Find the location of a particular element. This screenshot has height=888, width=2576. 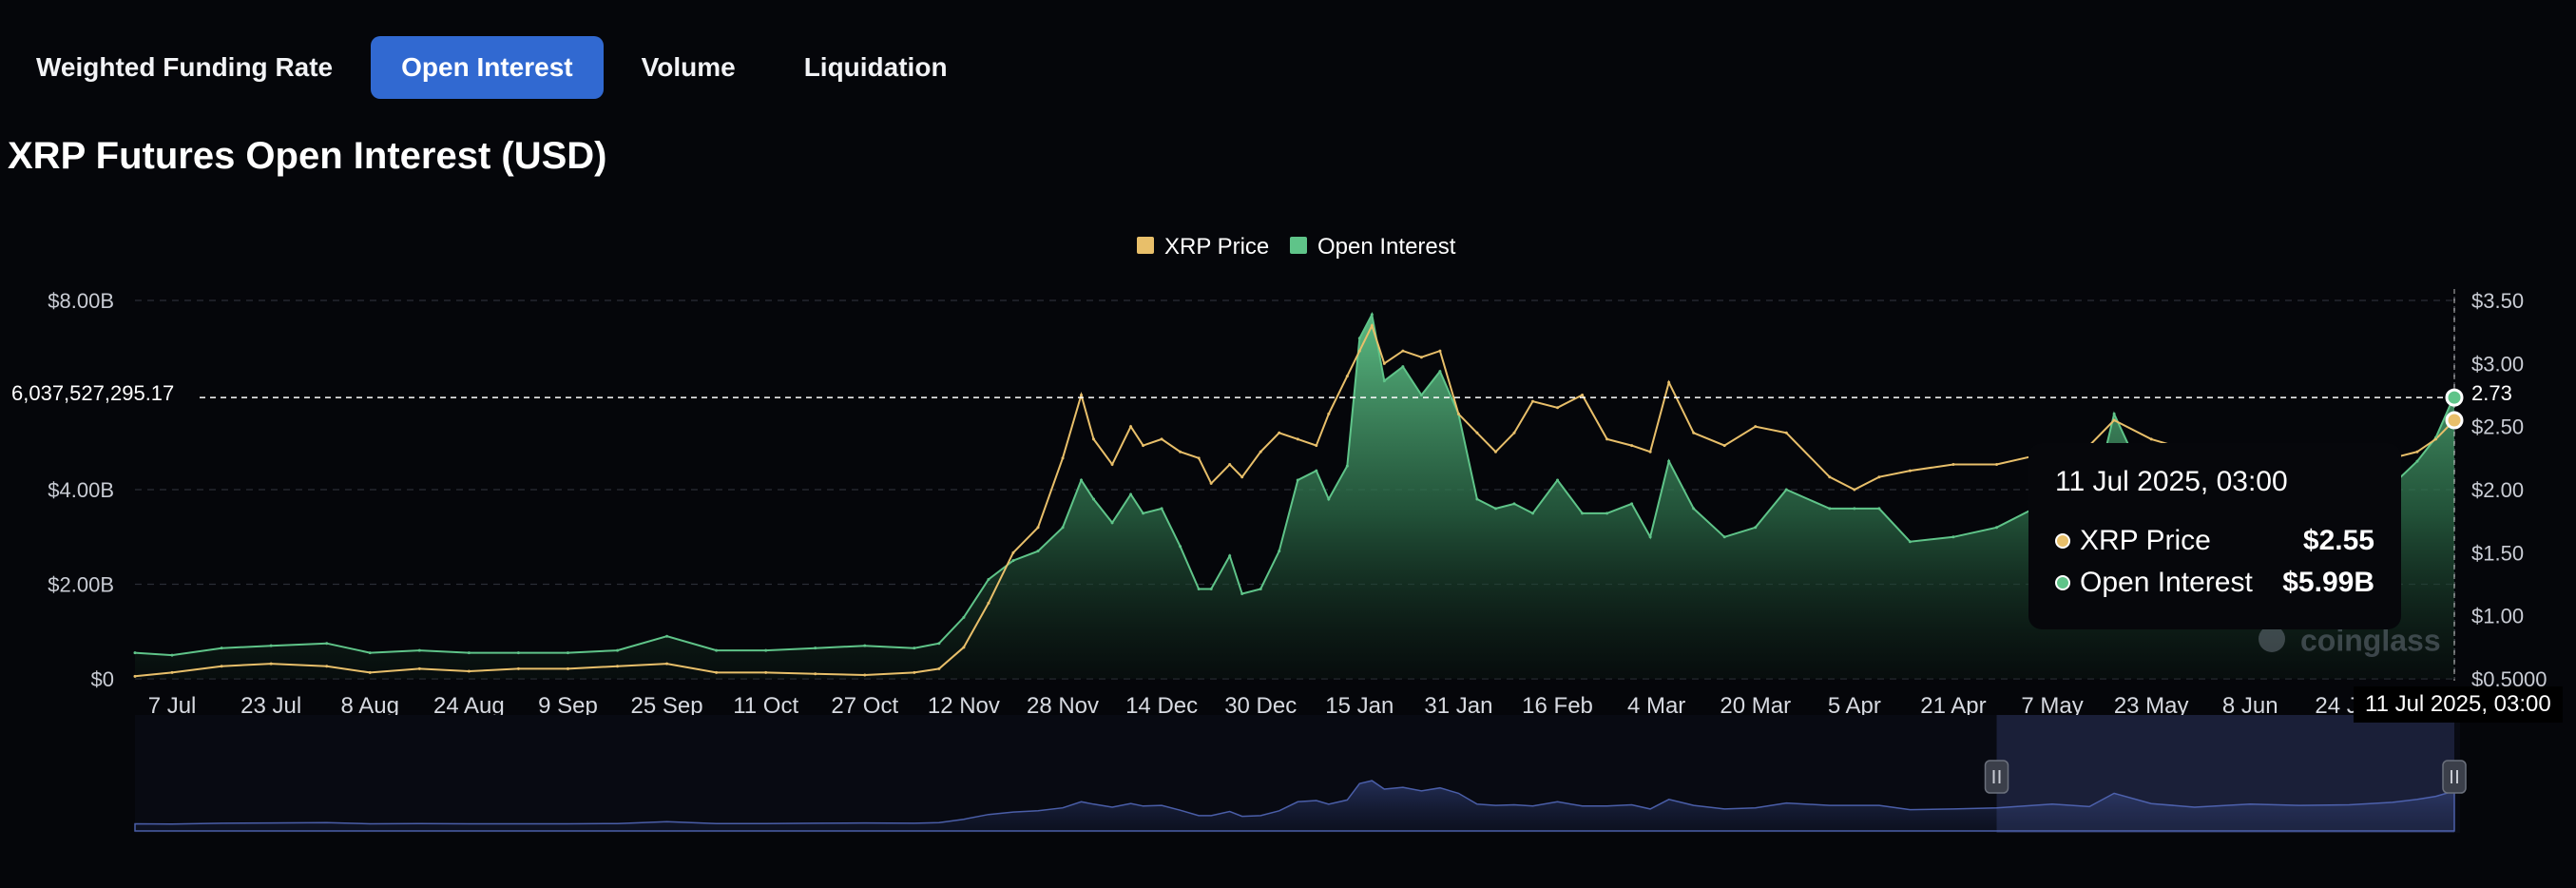

tooltip-value-price: $2.55 is located at coordinates (2338, 540).